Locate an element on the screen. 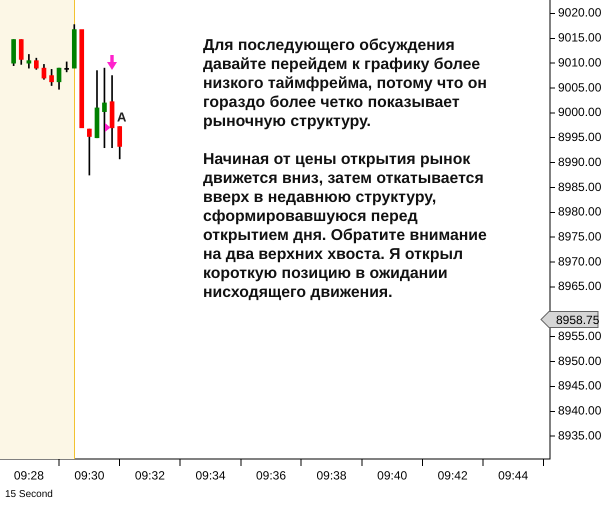 The width and height of the screenshot is (603, 507). text: 15 Second is located at coordinates (29, 495).